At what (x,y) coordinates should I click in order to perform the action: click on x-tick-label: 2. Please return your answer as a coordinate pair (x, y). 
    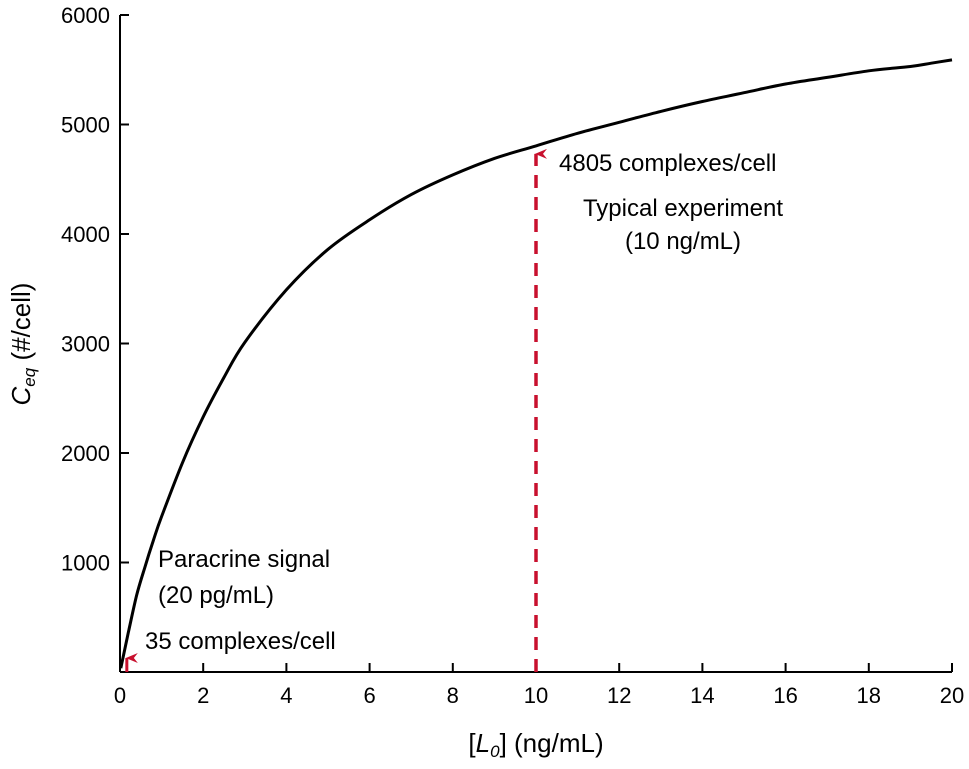
    Looking at the image, I should click on (203, 695).